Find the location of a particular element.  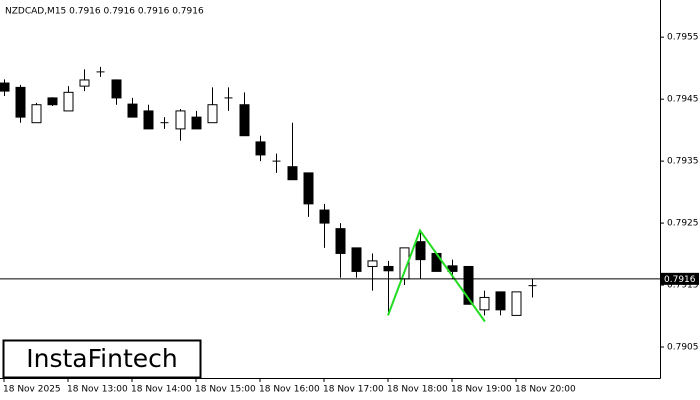

y-tick-label: 0.7925 is located at coordinates (683, 224).